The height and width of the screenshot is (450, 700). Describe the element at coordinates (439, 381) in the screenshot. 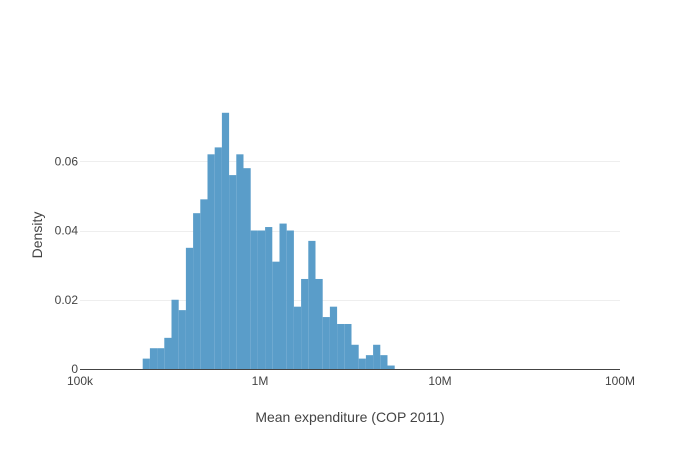

I see `x-tick-label: 10M` at that location.